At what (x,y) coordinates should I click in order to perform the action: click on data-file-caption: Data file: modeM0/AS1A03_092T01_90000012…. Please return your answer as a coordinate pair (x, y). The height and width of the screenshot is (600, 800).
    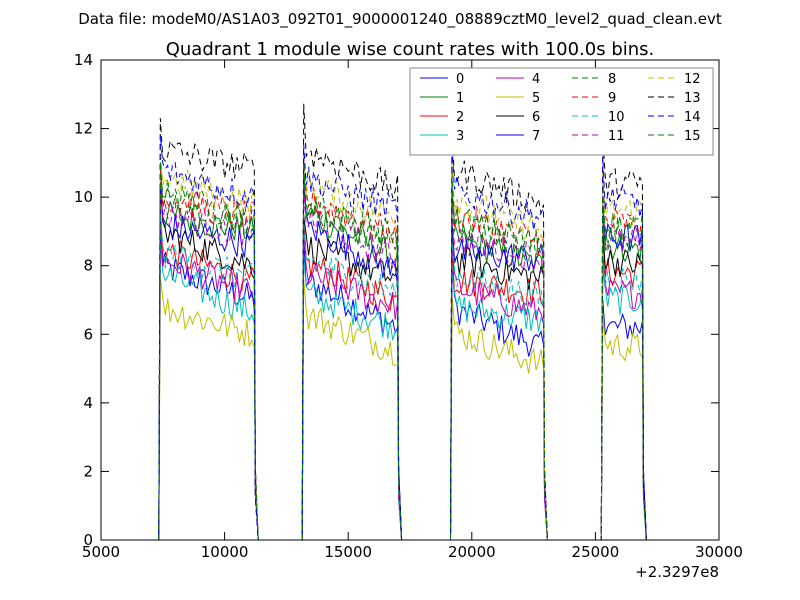
    Looking at the image, I should click on (400, 19).